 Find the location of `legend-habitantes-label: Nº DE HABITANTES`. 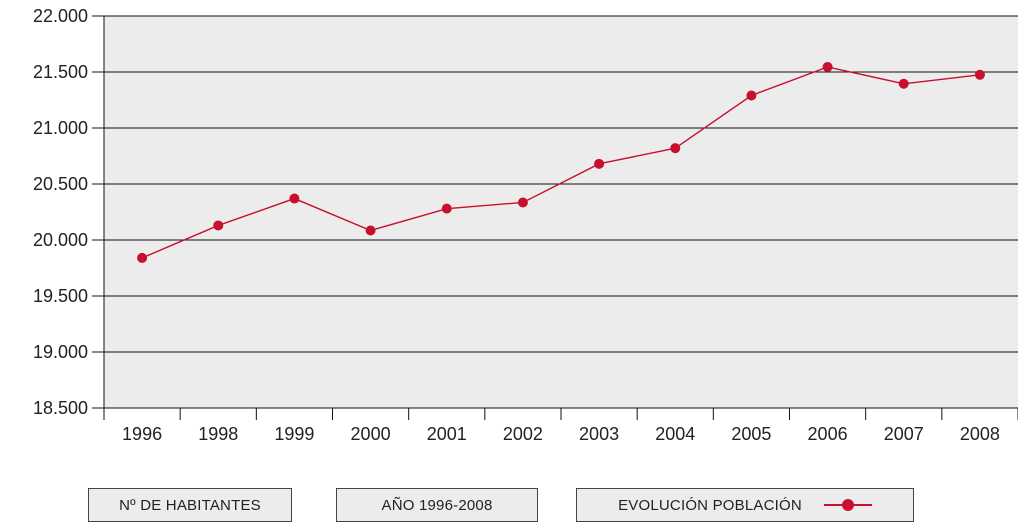

legend-habitantes-label: Nº DE HABITANTES is located at coordinates (190, 505).